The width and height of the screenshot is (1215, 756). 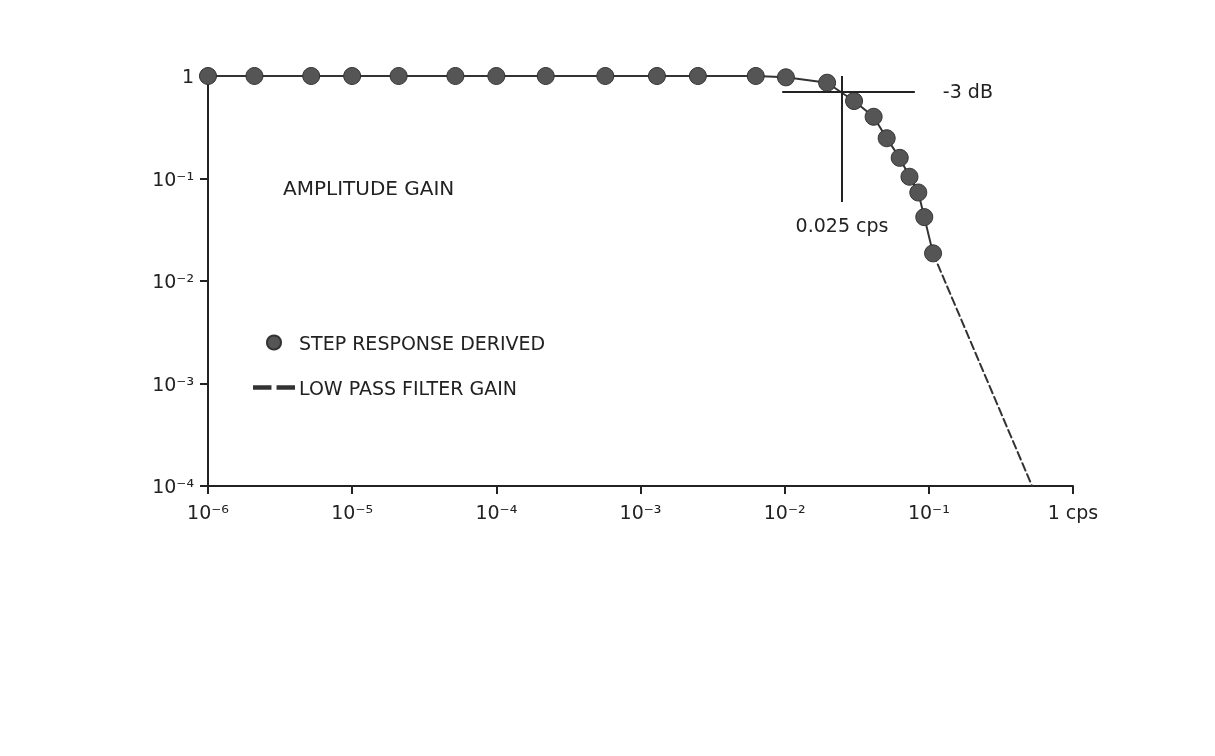 What do you see at coordinates (422, 342) in the screenshot?
I see `legend-label: STEP RESPONSE DERIVED` at bounding box center [422, 342].